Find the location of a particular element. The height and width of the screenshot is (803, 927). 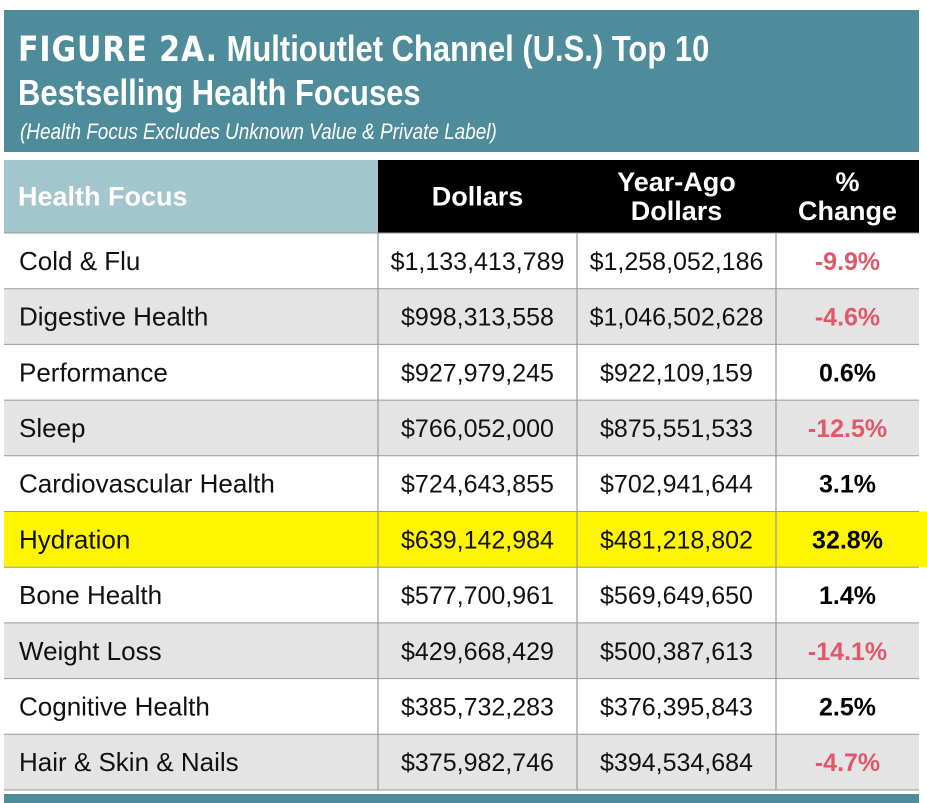

column-header-label: % is located at coordinates (847, 182).